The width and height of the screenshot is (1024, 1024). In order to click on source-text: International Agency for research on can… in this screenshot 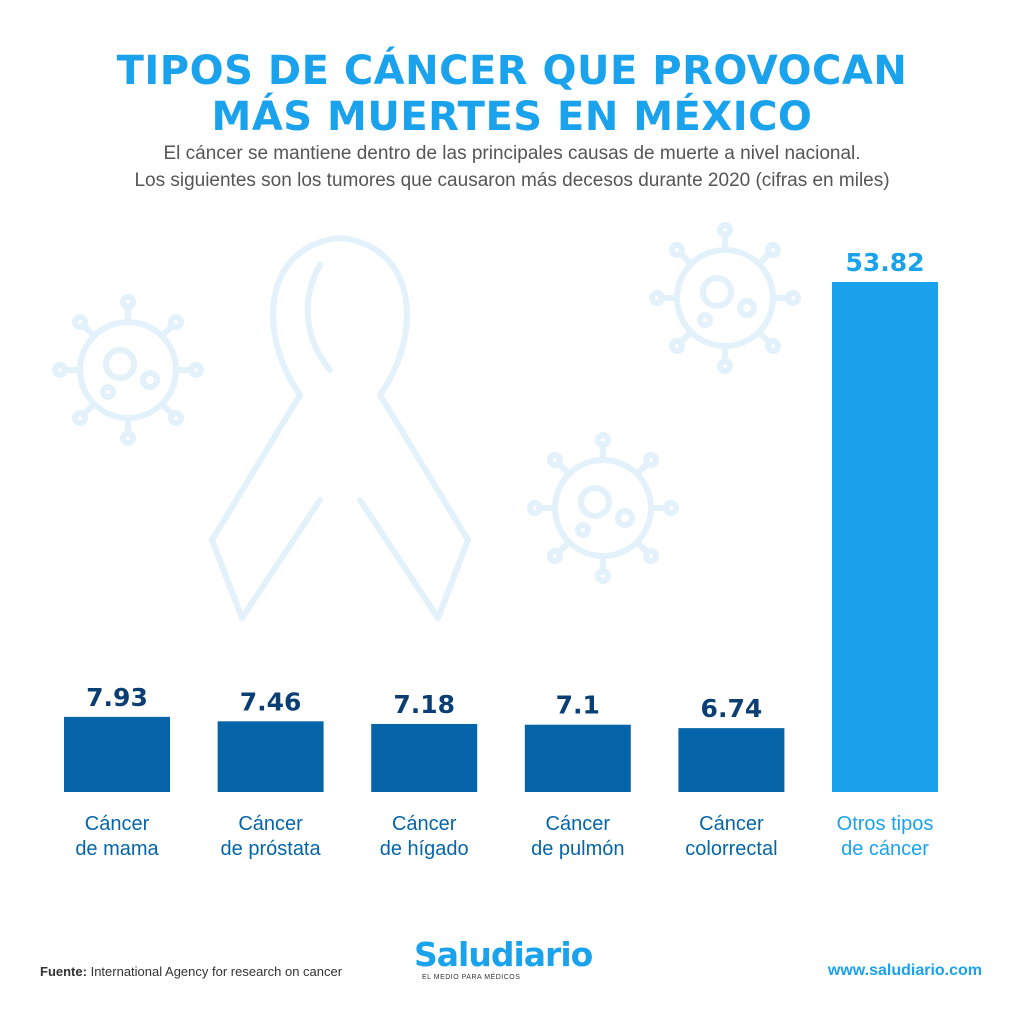, I will do `click(216, 971)`.